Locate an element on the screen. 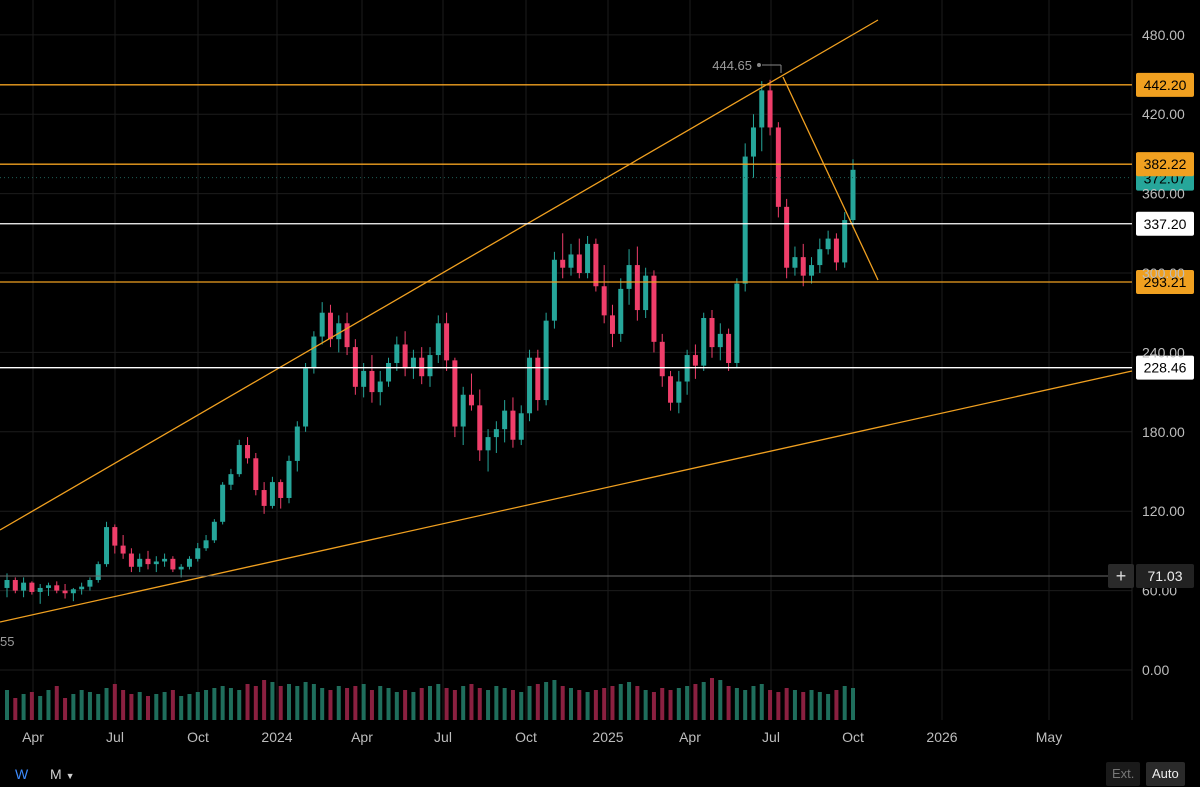 This screenshot has width=1200, height=787. volume-bars is located at coordinates (430, 699).